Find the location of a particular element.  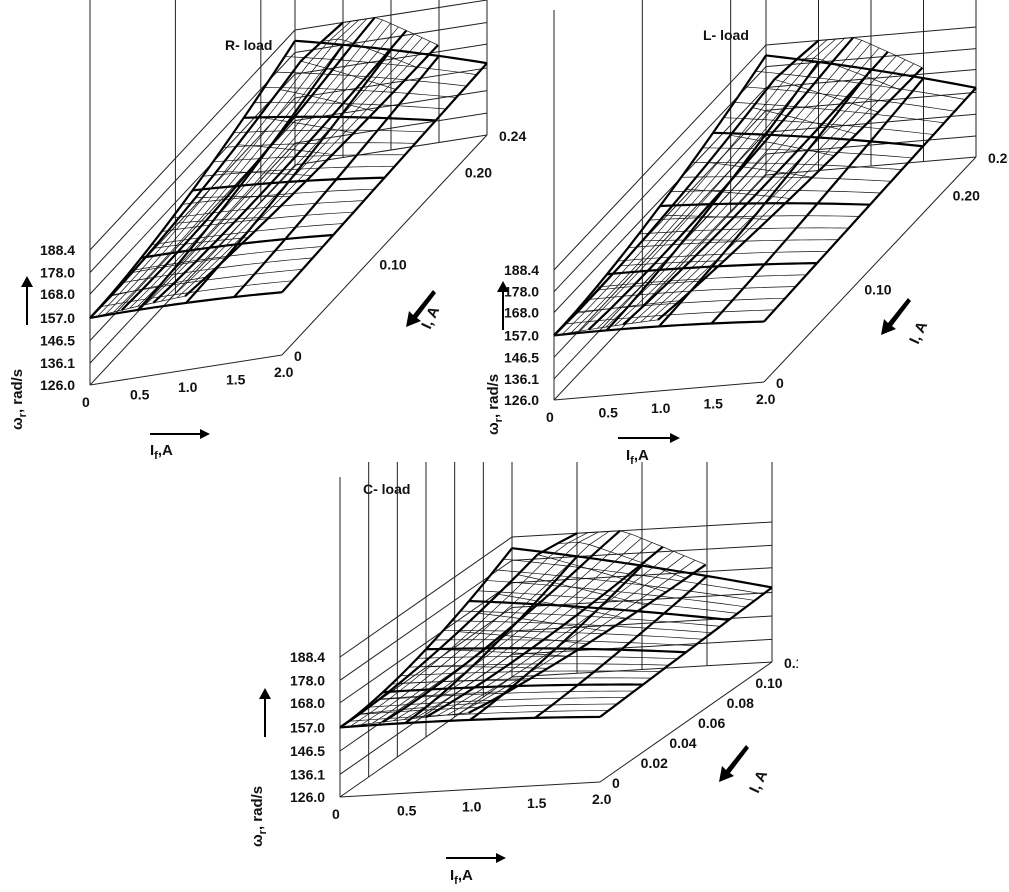

z-tick-label: 168.0 is located at coordinates (521, 313).